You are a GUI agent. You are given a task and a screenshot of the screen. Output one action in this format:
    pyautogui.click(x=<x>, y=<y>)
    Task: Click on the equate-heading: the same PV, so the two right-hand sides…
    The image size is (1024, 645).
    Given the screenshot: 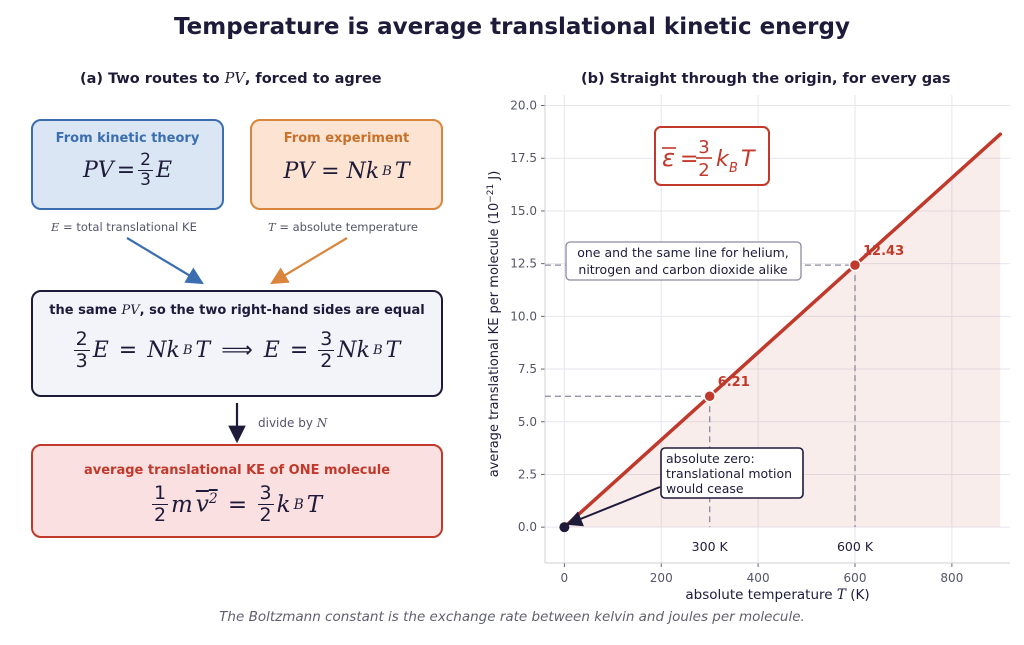 What is the action you would take?
    pyautogui.click(x=237, y=310)
    